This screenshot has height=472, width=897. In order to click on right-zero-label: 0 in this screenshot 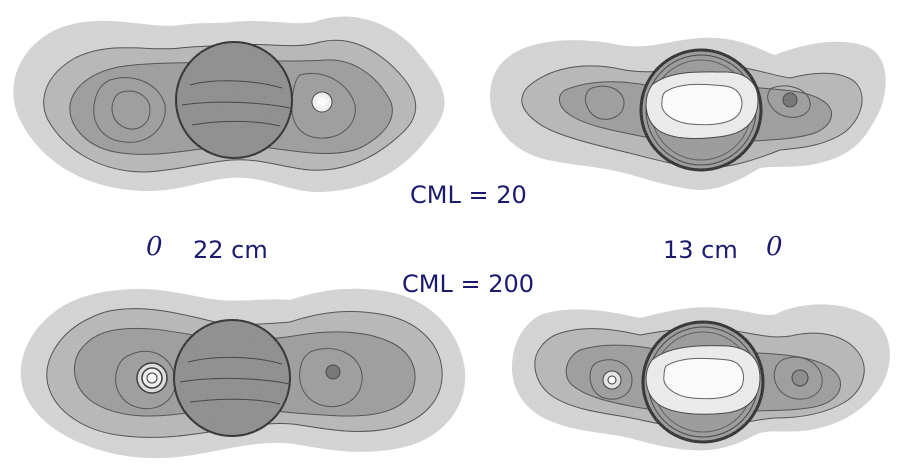, I will do `click(774, 247)`.